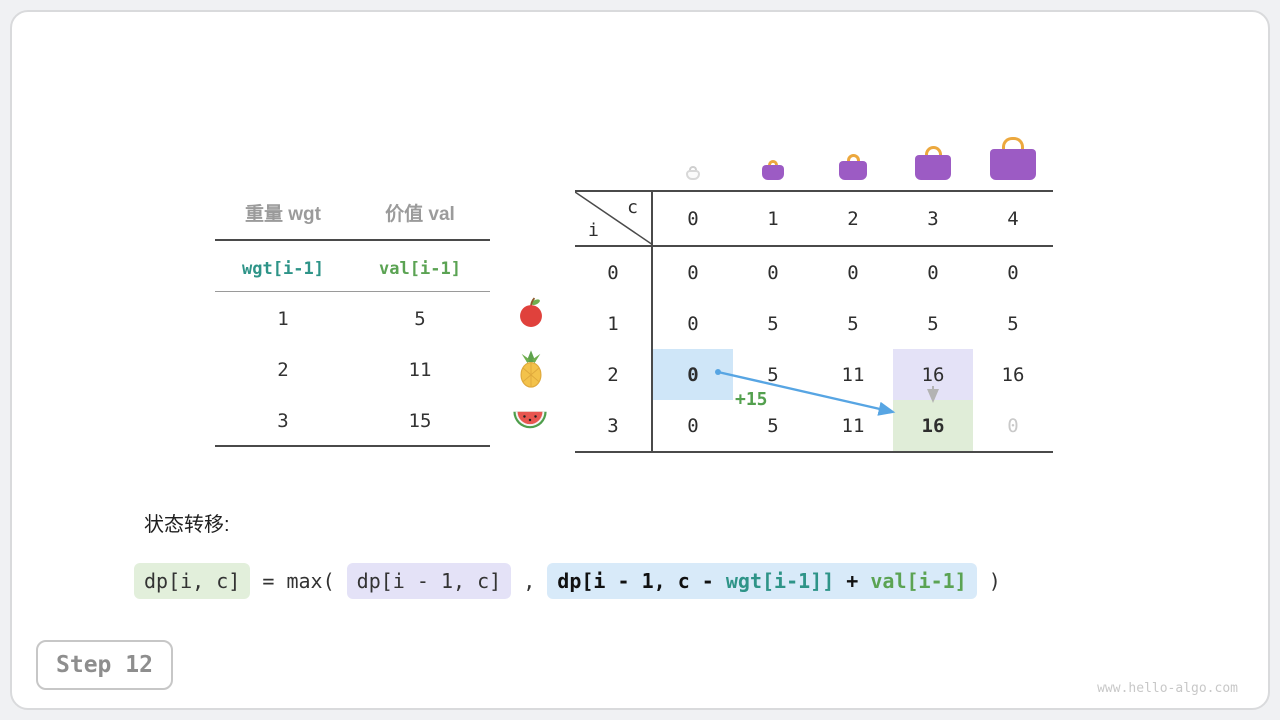 The width and height of the screenshot is (1280, 720). What do you see at coordinates (352, 240) in the screenshot?
I see `items-table-top-rule` at bounding box center [352, 240].